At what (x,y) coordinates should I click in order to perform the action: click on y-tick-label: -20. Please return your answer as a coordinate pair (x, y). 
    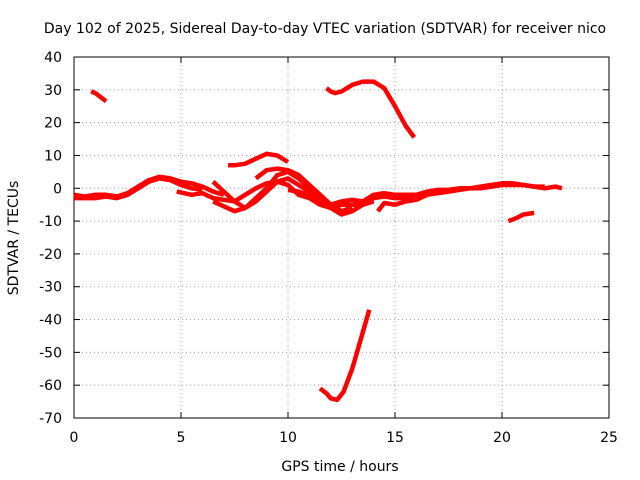
    Looking at the image, I should click on (50, 255).